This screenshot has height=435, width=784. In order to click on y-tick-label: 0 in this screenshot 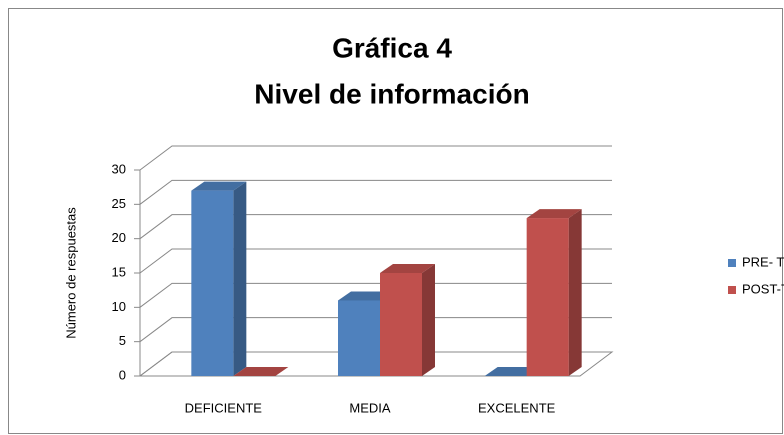, I will do `click(122, 374)`.